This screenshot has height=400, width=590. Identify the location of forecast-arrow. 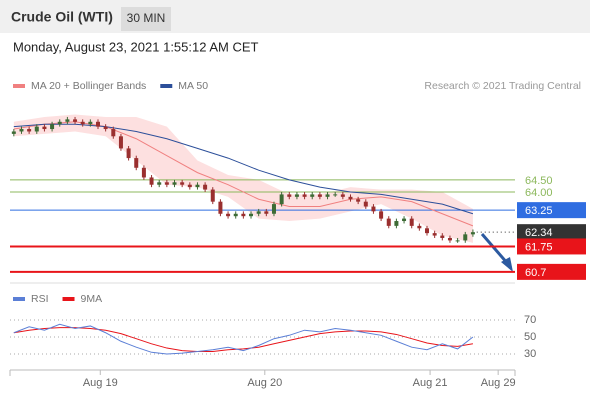
(495, 249).